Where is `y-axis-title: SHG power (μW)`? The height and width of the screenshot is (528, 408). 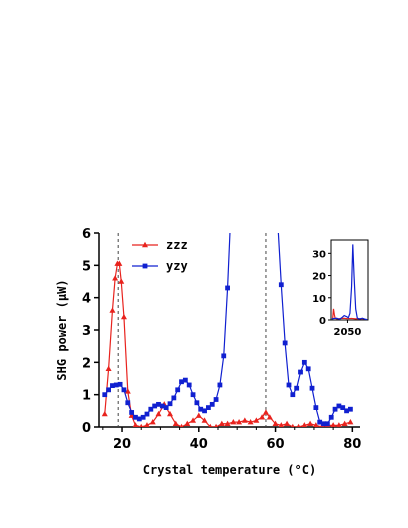
y-axis-title: SHG power (μW) is located at coordinates (62, 329).